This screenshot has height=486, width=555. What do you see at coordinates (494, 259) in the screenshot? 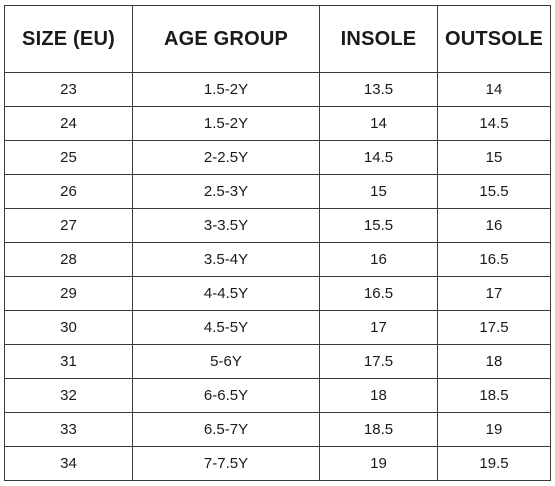
I see `cell-outsole: 16.5` at bounding box center [494, 259].